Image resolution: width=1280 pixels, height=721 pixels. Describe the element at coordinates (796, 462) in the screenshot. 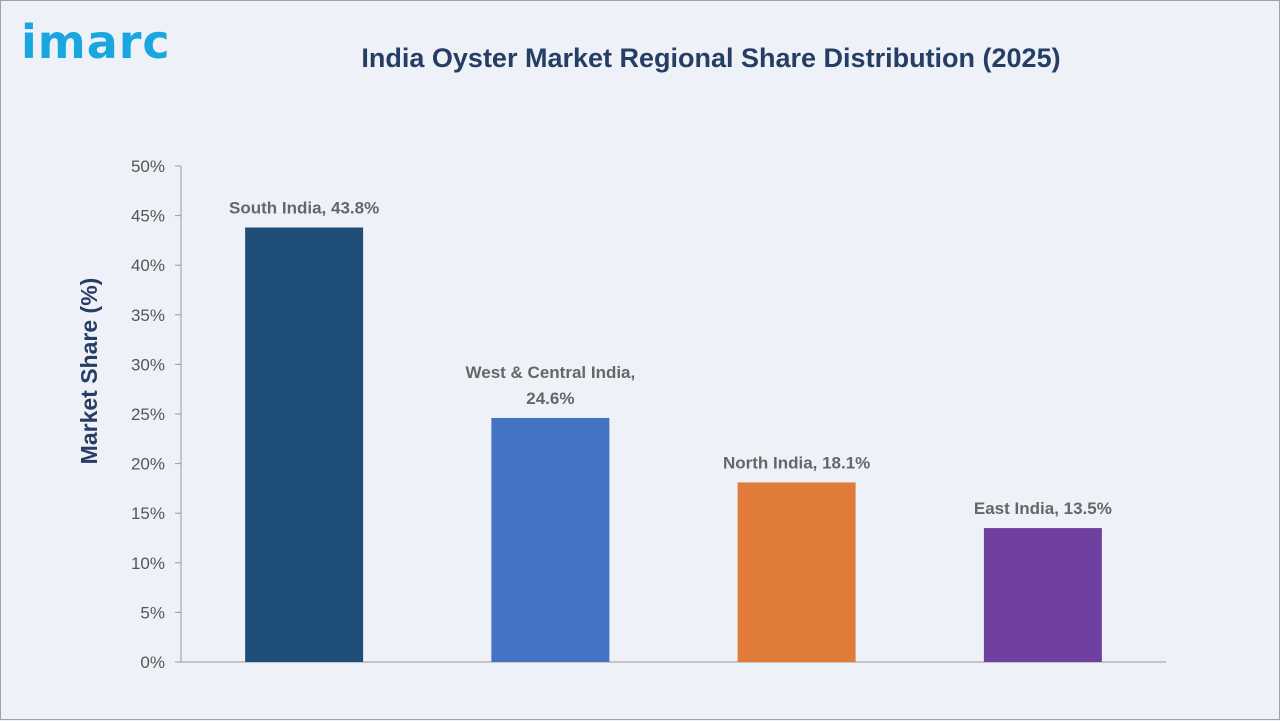

I see `data-label: North India, 18.1%` at that location.